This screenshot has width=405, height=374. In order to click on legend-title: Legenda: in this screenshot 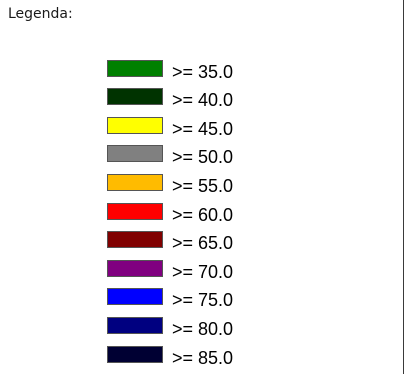, I will do `click(40, 14)`.